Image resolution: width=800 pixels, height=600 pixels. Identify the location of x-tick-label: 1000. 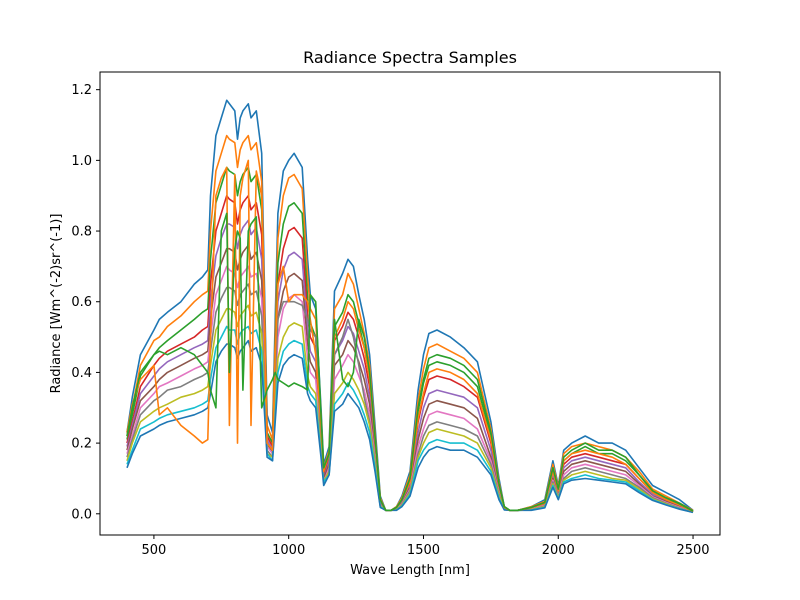
(288, 550).